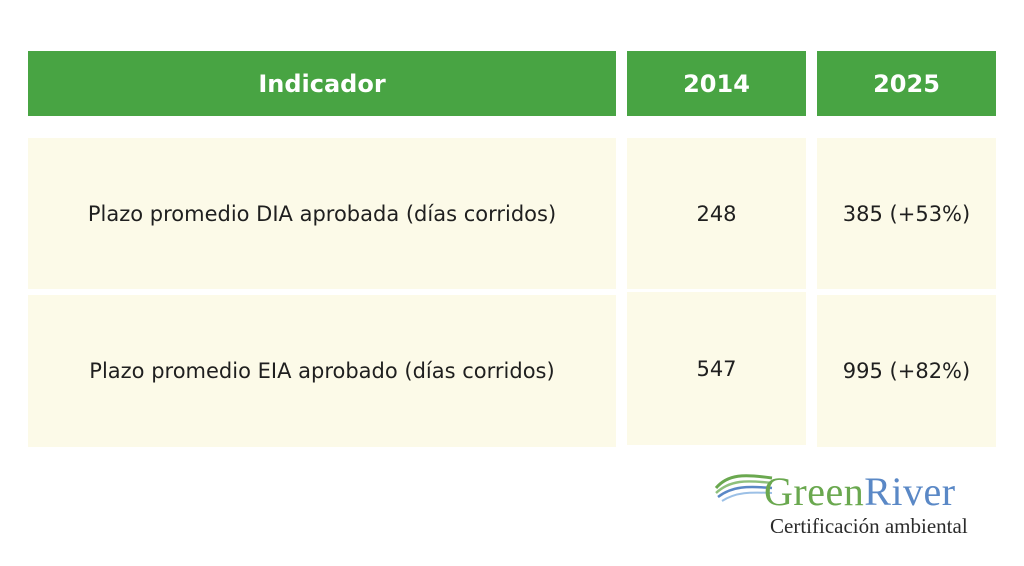 This screenshot has width=1024, height=566. I want to click on header-2025: 2025, so click(906, 83).